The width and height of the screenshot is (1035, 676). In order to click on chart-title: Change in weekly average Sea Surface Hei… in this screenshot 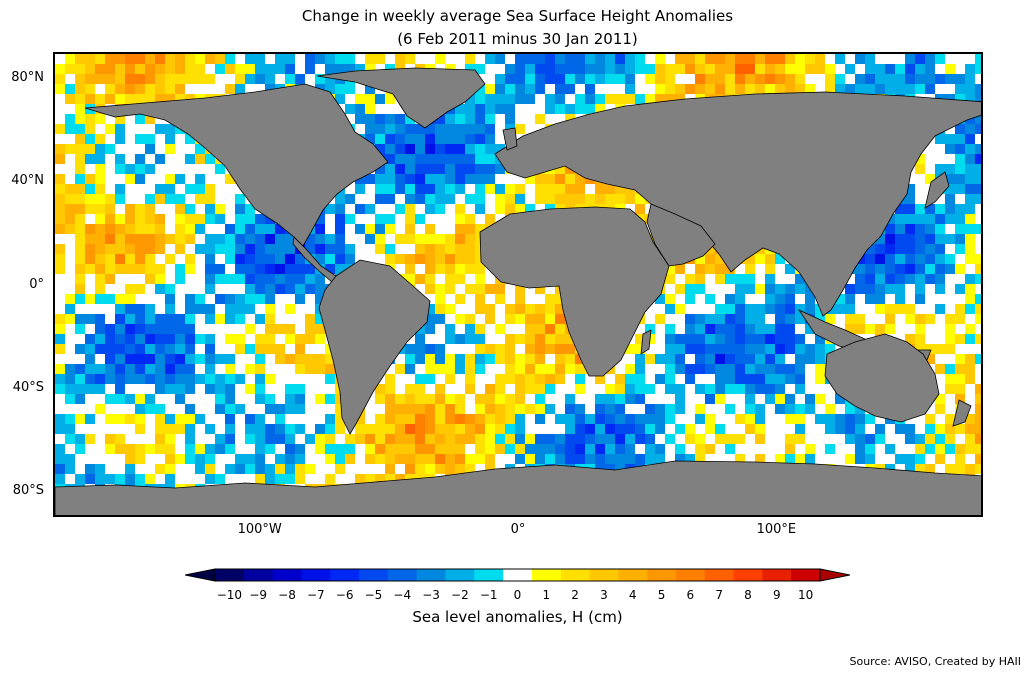, I will do `click(517, 16)`.